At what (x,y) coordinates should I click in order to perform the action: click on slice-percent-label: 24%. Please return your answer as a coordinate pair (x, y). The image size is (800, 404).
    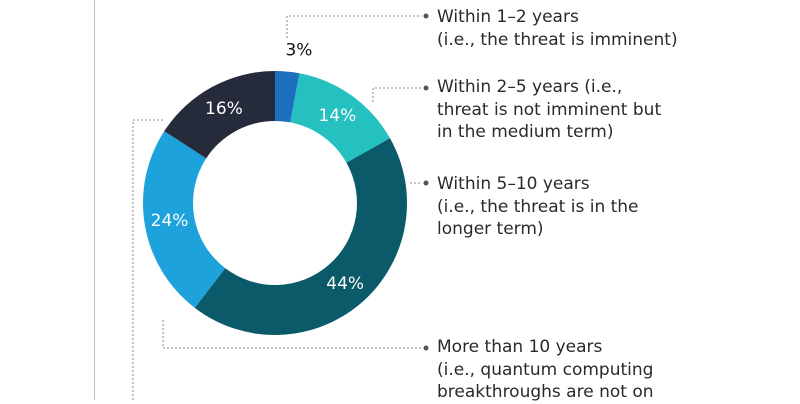
    Looking at the image, I should click on (170, 221).